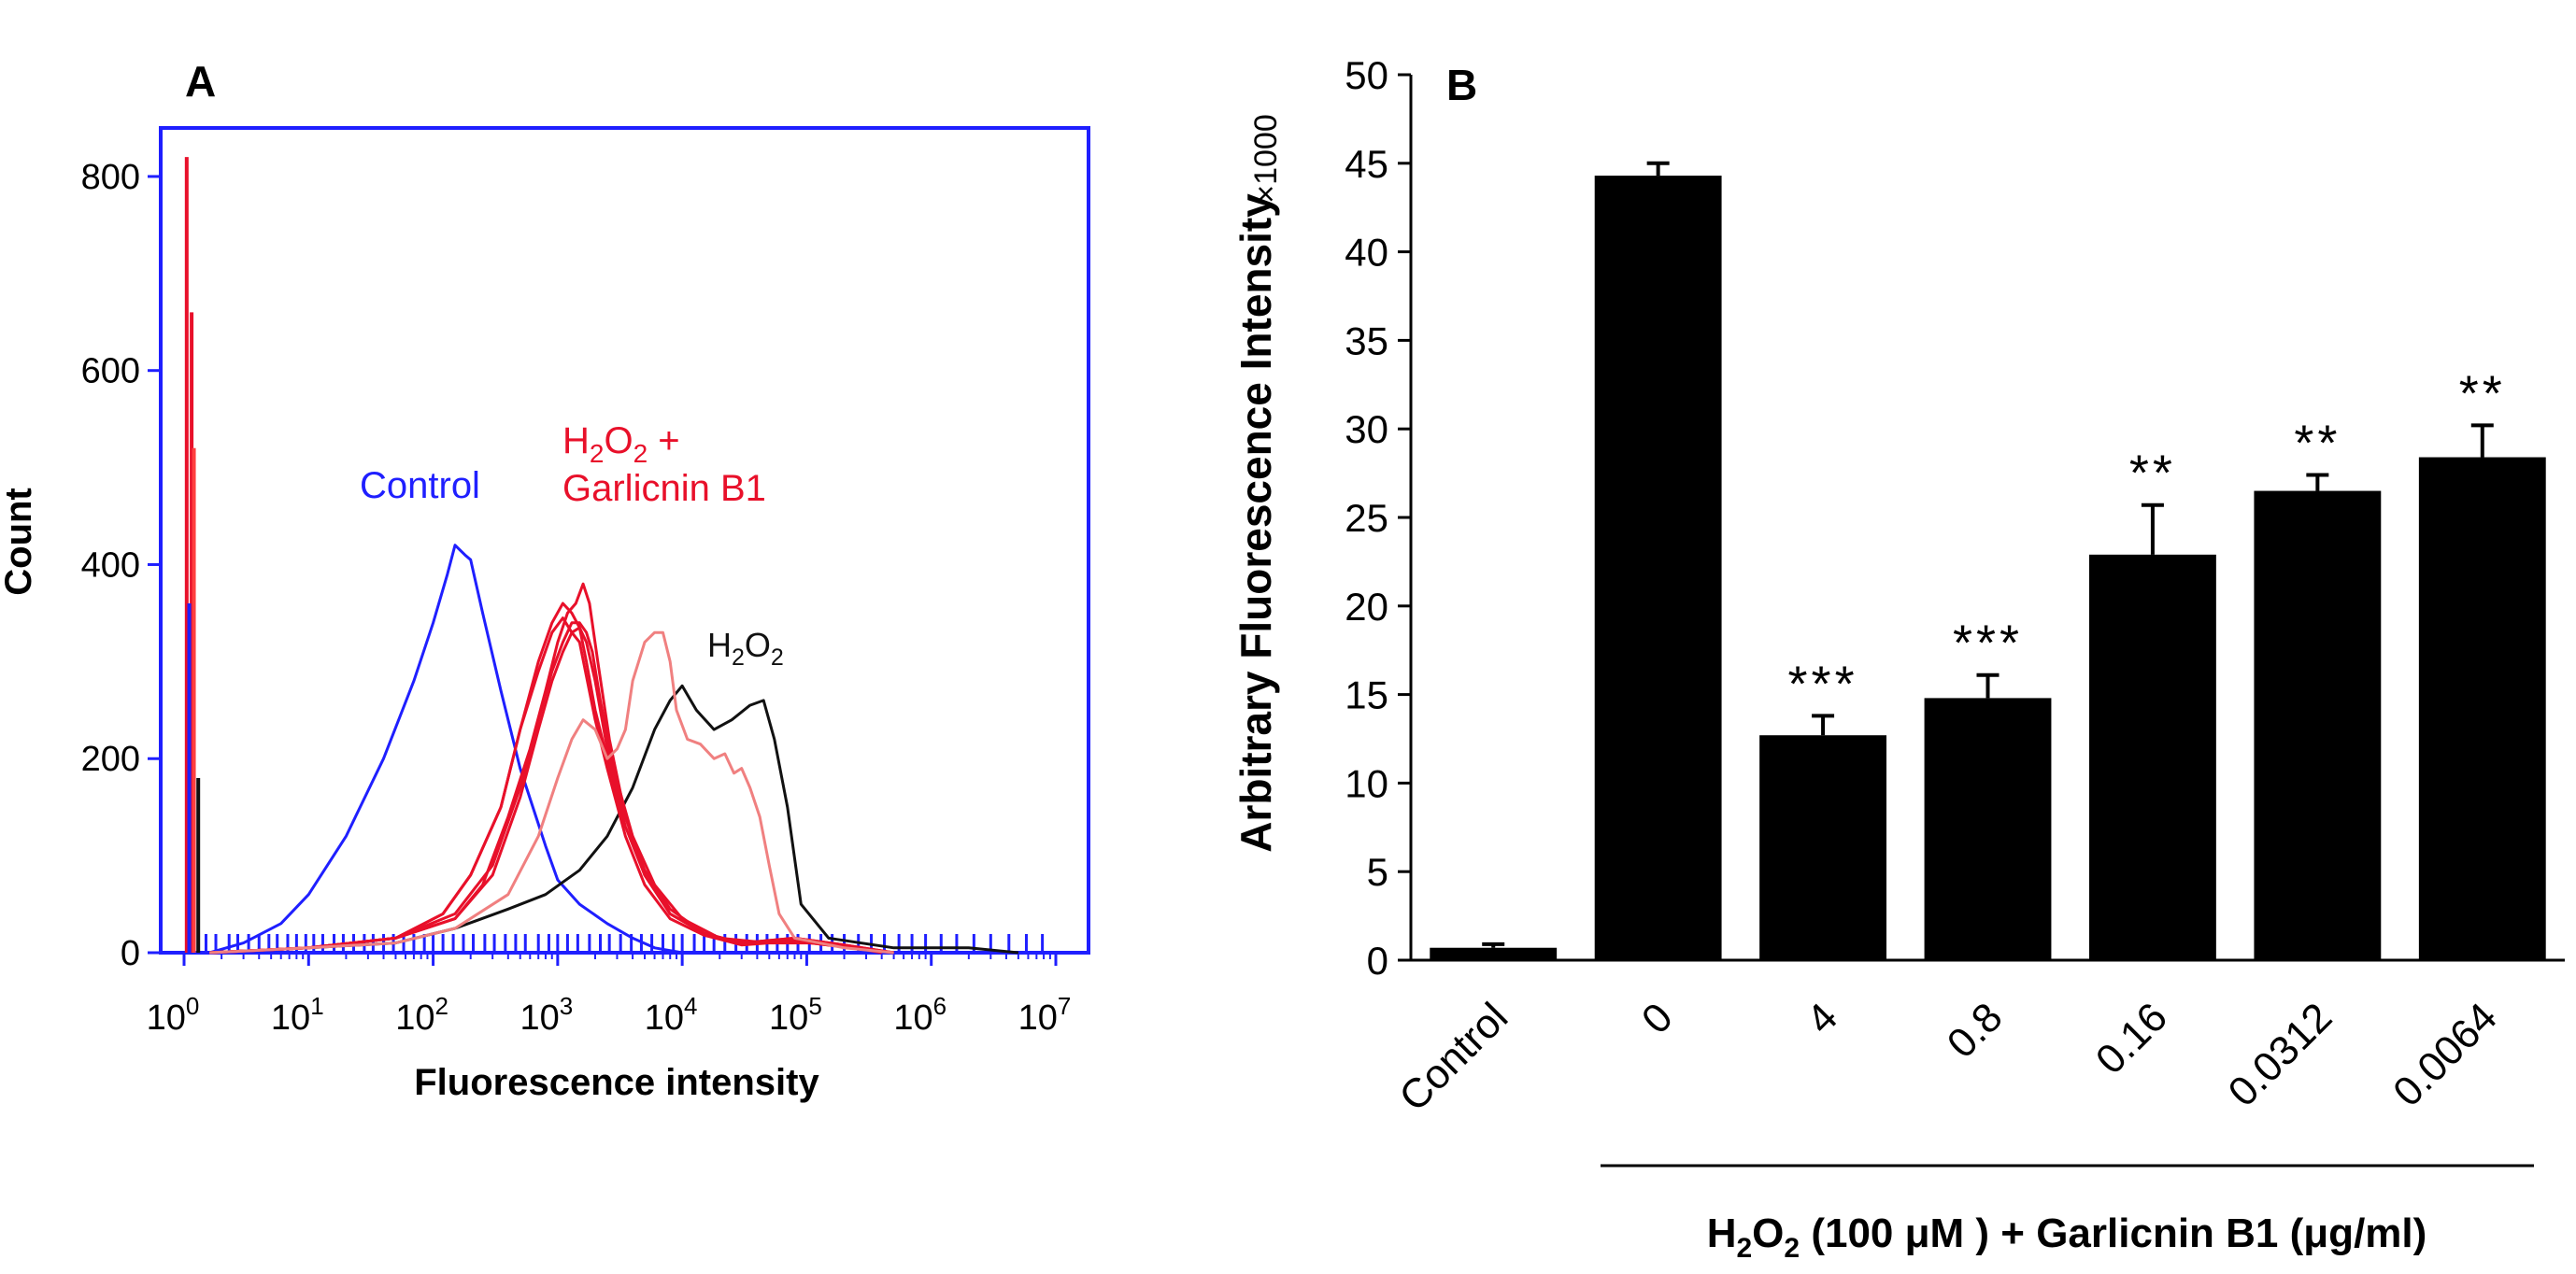 The width and height of the screenshot is (2576, 1274). I want to click on panel-a-x-tick-label: 10³, so click(546, 1015).